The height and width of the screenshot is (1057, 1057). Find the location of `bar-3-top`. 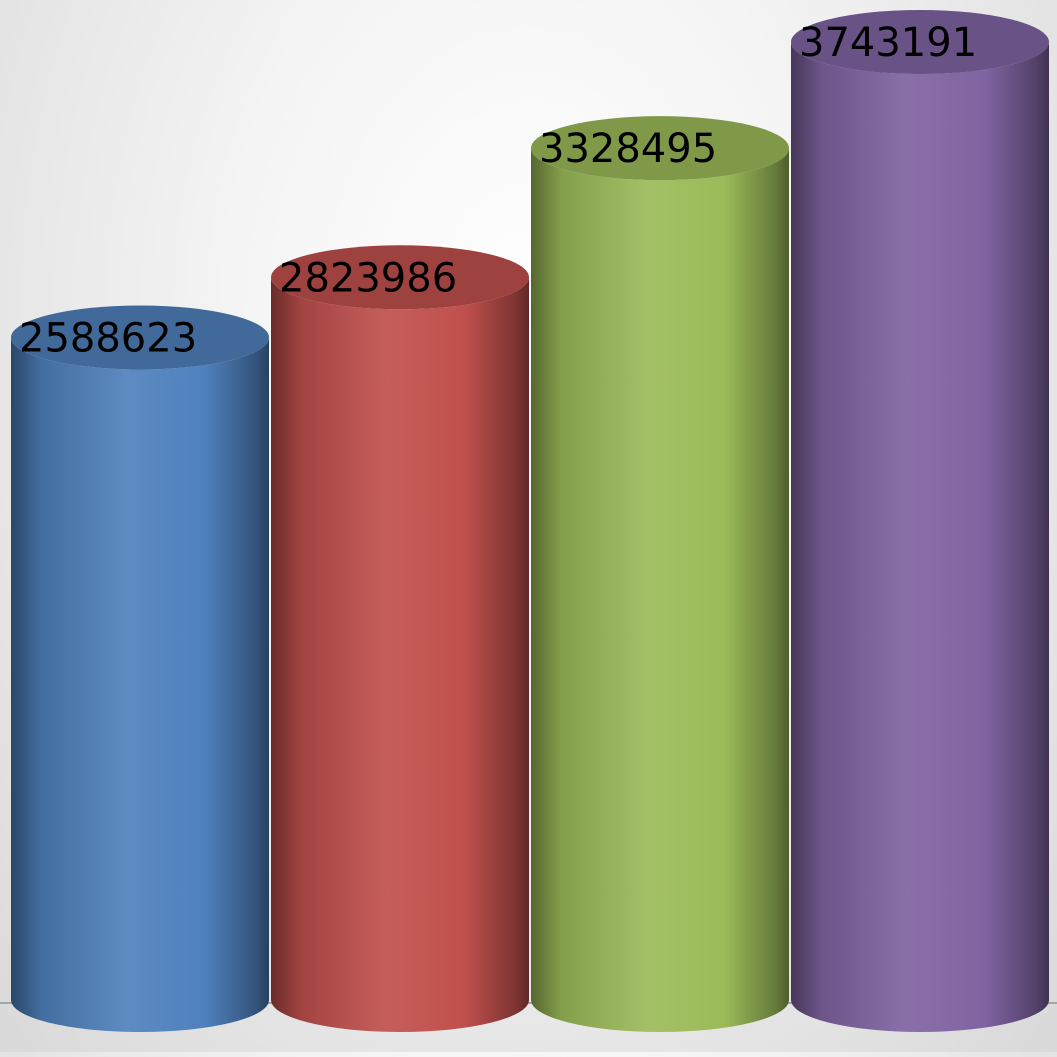

bar-3-top is located at coordinates (660, 148).